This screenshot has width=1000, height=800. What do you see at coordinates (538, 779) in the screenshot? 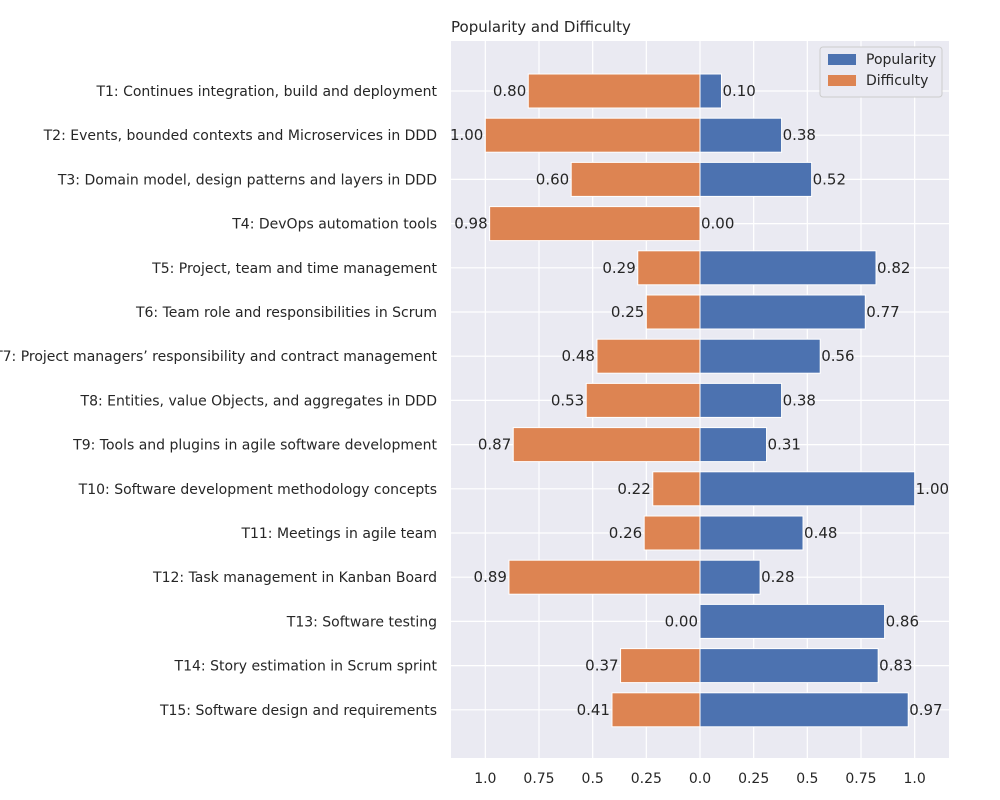
I see `x-tick-label-1: 0.75` at bounding box center [538, 779].